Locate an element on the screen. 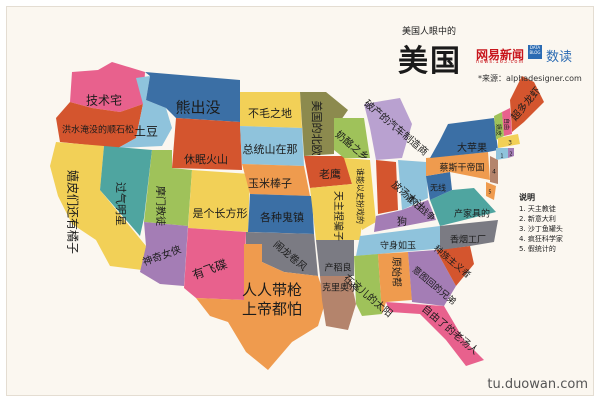 The image size is (600, 402). region-colorado is located at coordinates (219, 201).